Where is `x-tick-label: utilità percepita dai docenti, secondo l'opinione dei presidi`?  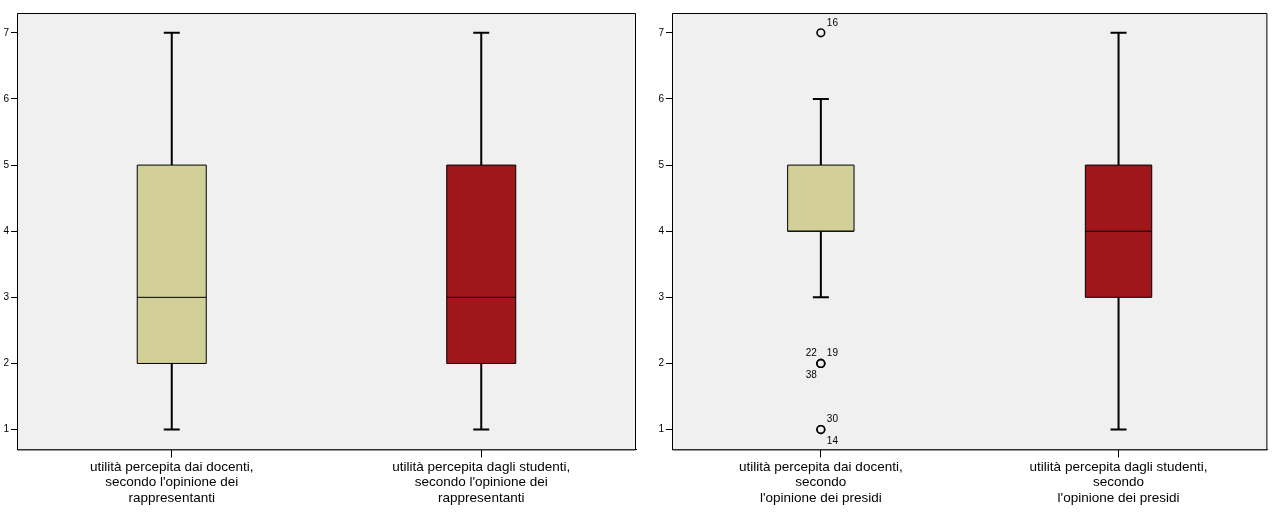
x-tick-label: utilità percepita dai docenti, secondo l'opinione dei presidi is located at coordinates (821, 481).